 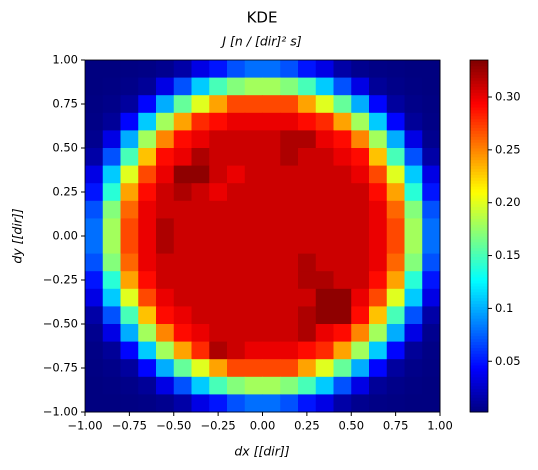 I want to click on y-tick-label: 0.50, so click(x=65, y=148).